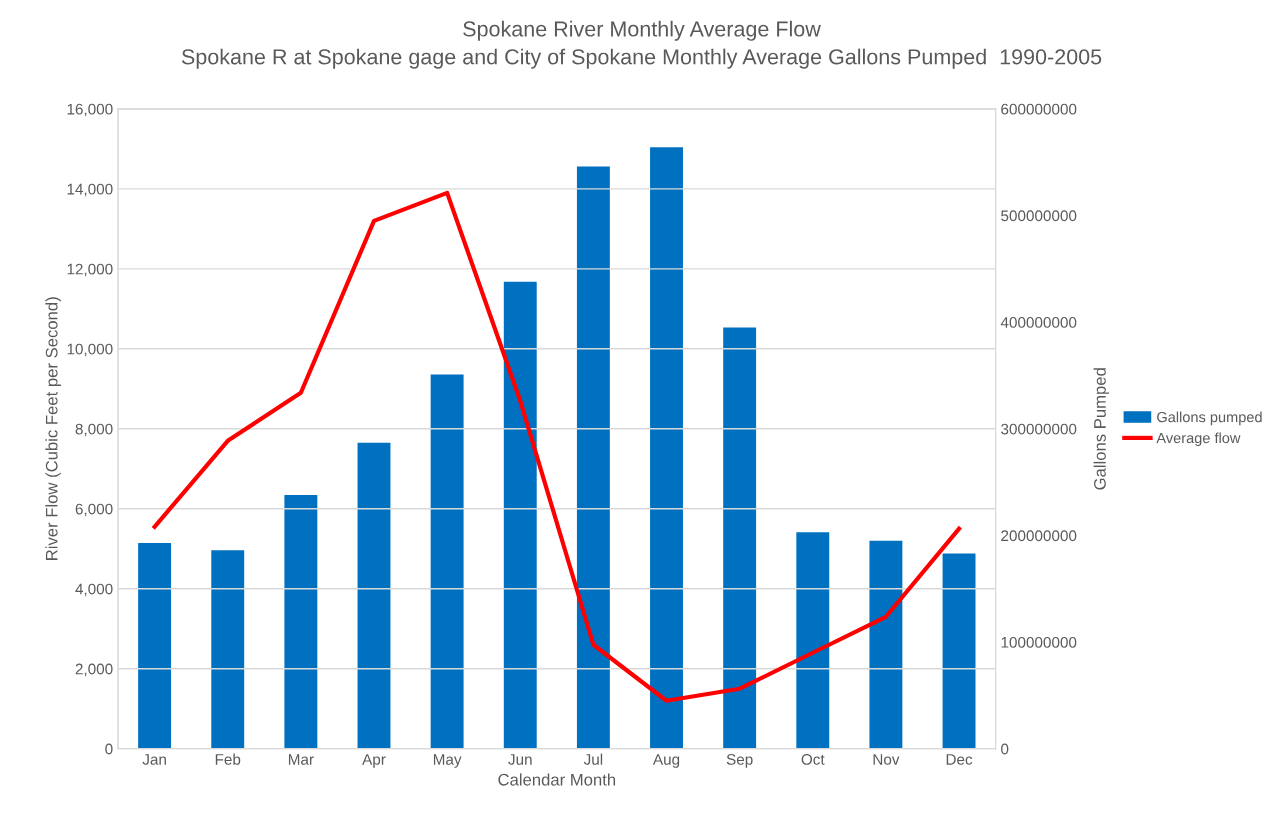 This screenshot has width=1283, height=831. I want to click on y-tick-label: 10,000, so click(90, 350).